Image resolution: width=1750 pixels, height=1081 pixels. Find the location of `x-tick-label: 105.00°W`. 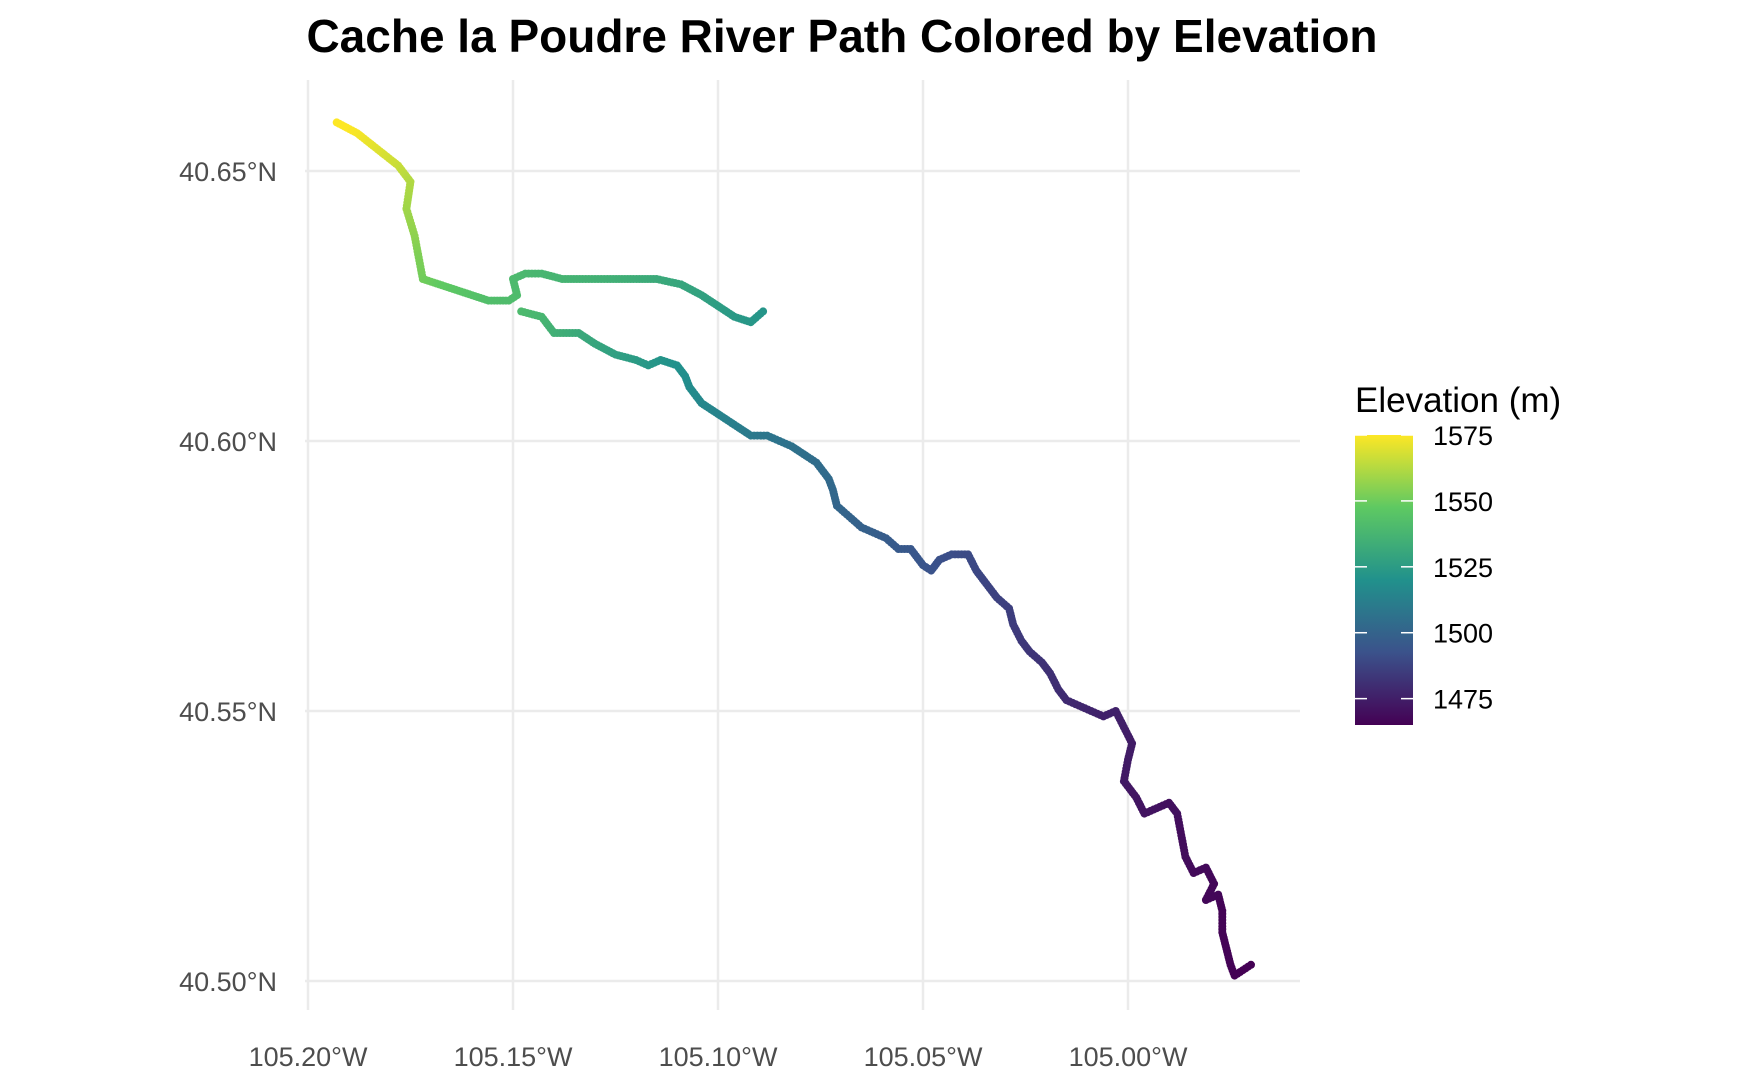

x-tick-label: 105.00°W is located at coordinates (1128, 1057).